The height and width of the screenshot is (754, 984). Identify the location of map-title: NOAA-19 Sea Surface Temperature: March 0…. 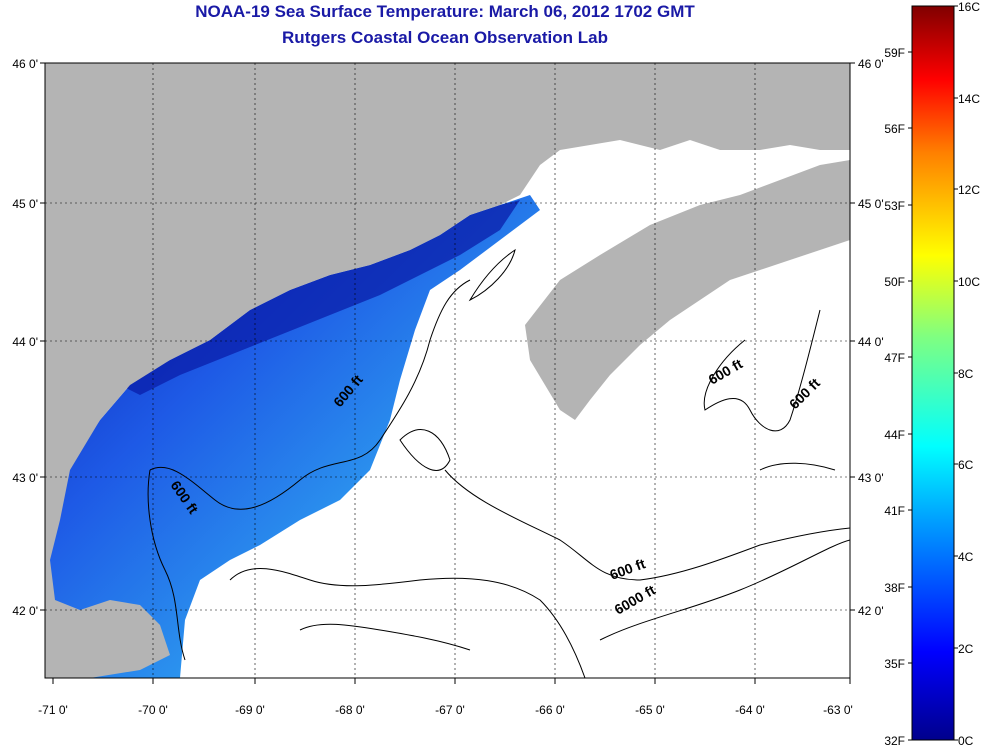
(445, 11).